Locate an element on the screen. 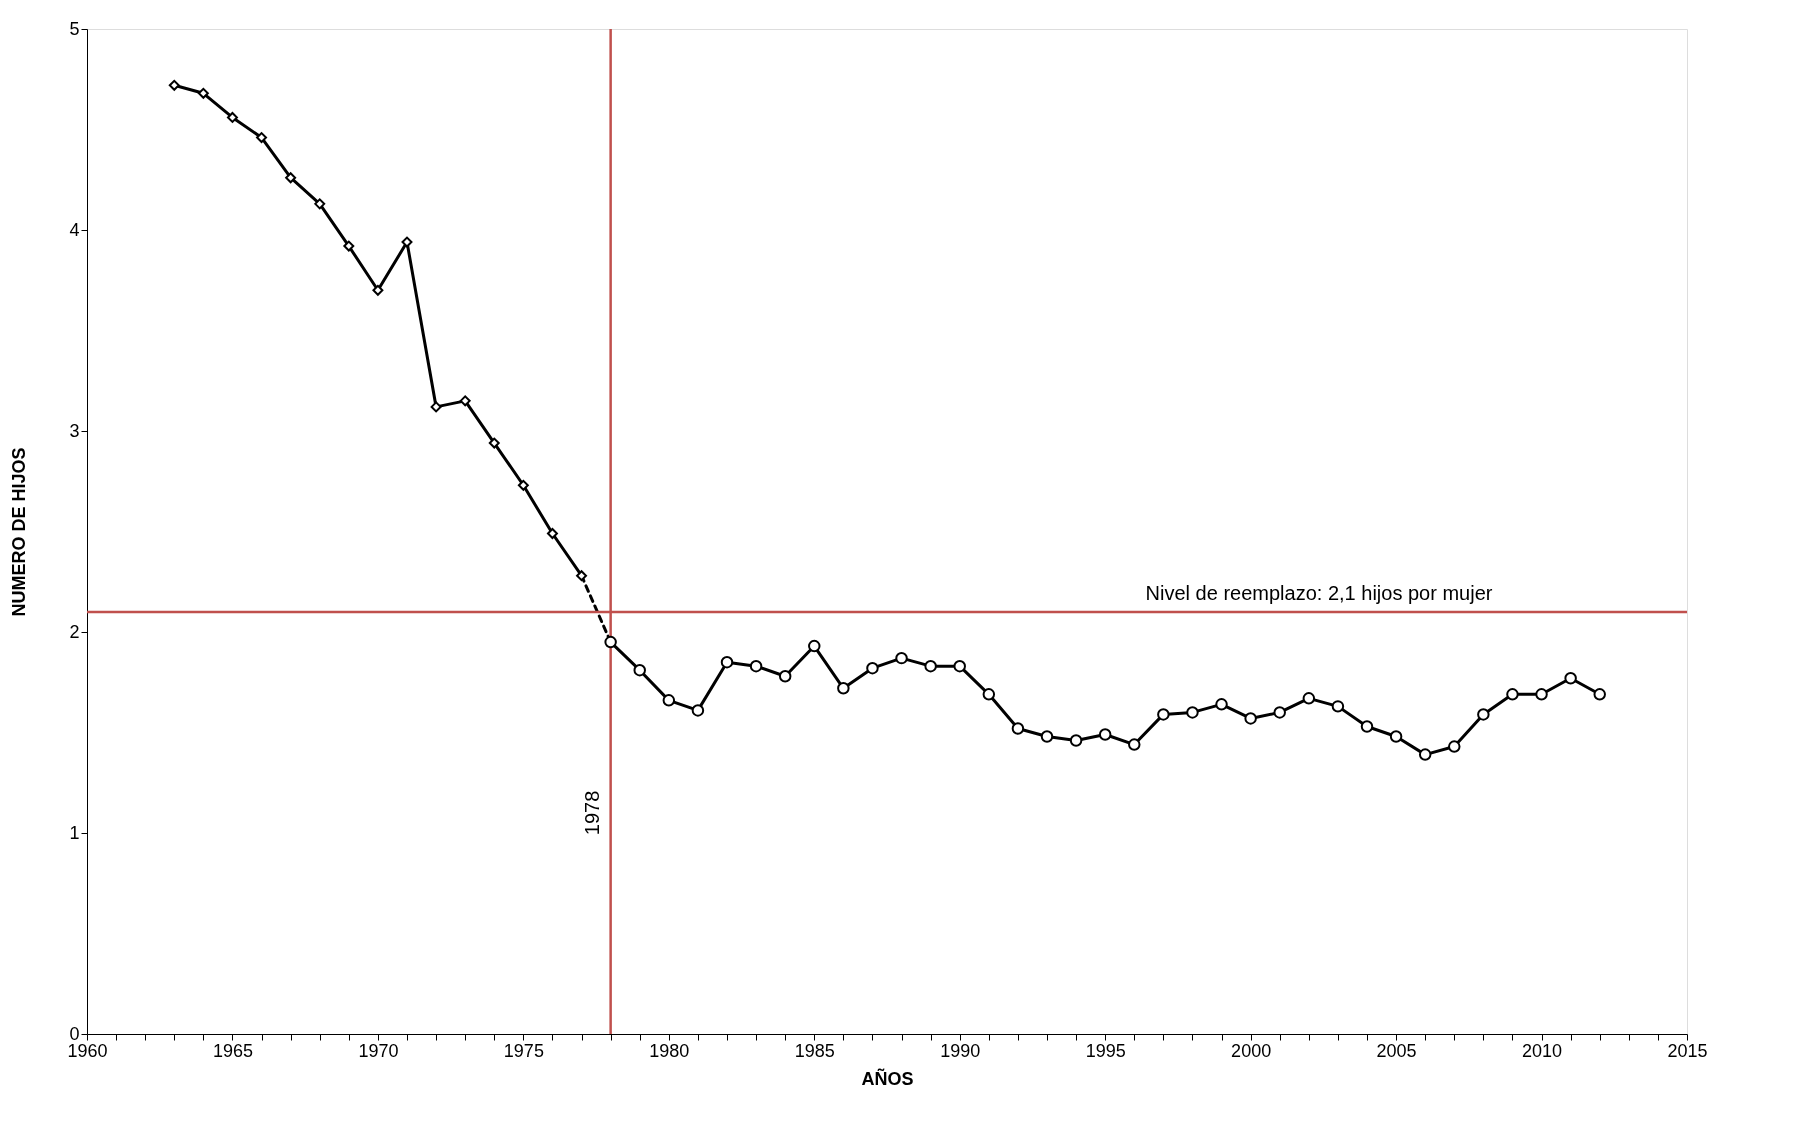 Image resolution: width=1795 pixels, height=1133 pixels. x-axis-title: AÑOS is located at coordinates (887, 1078).